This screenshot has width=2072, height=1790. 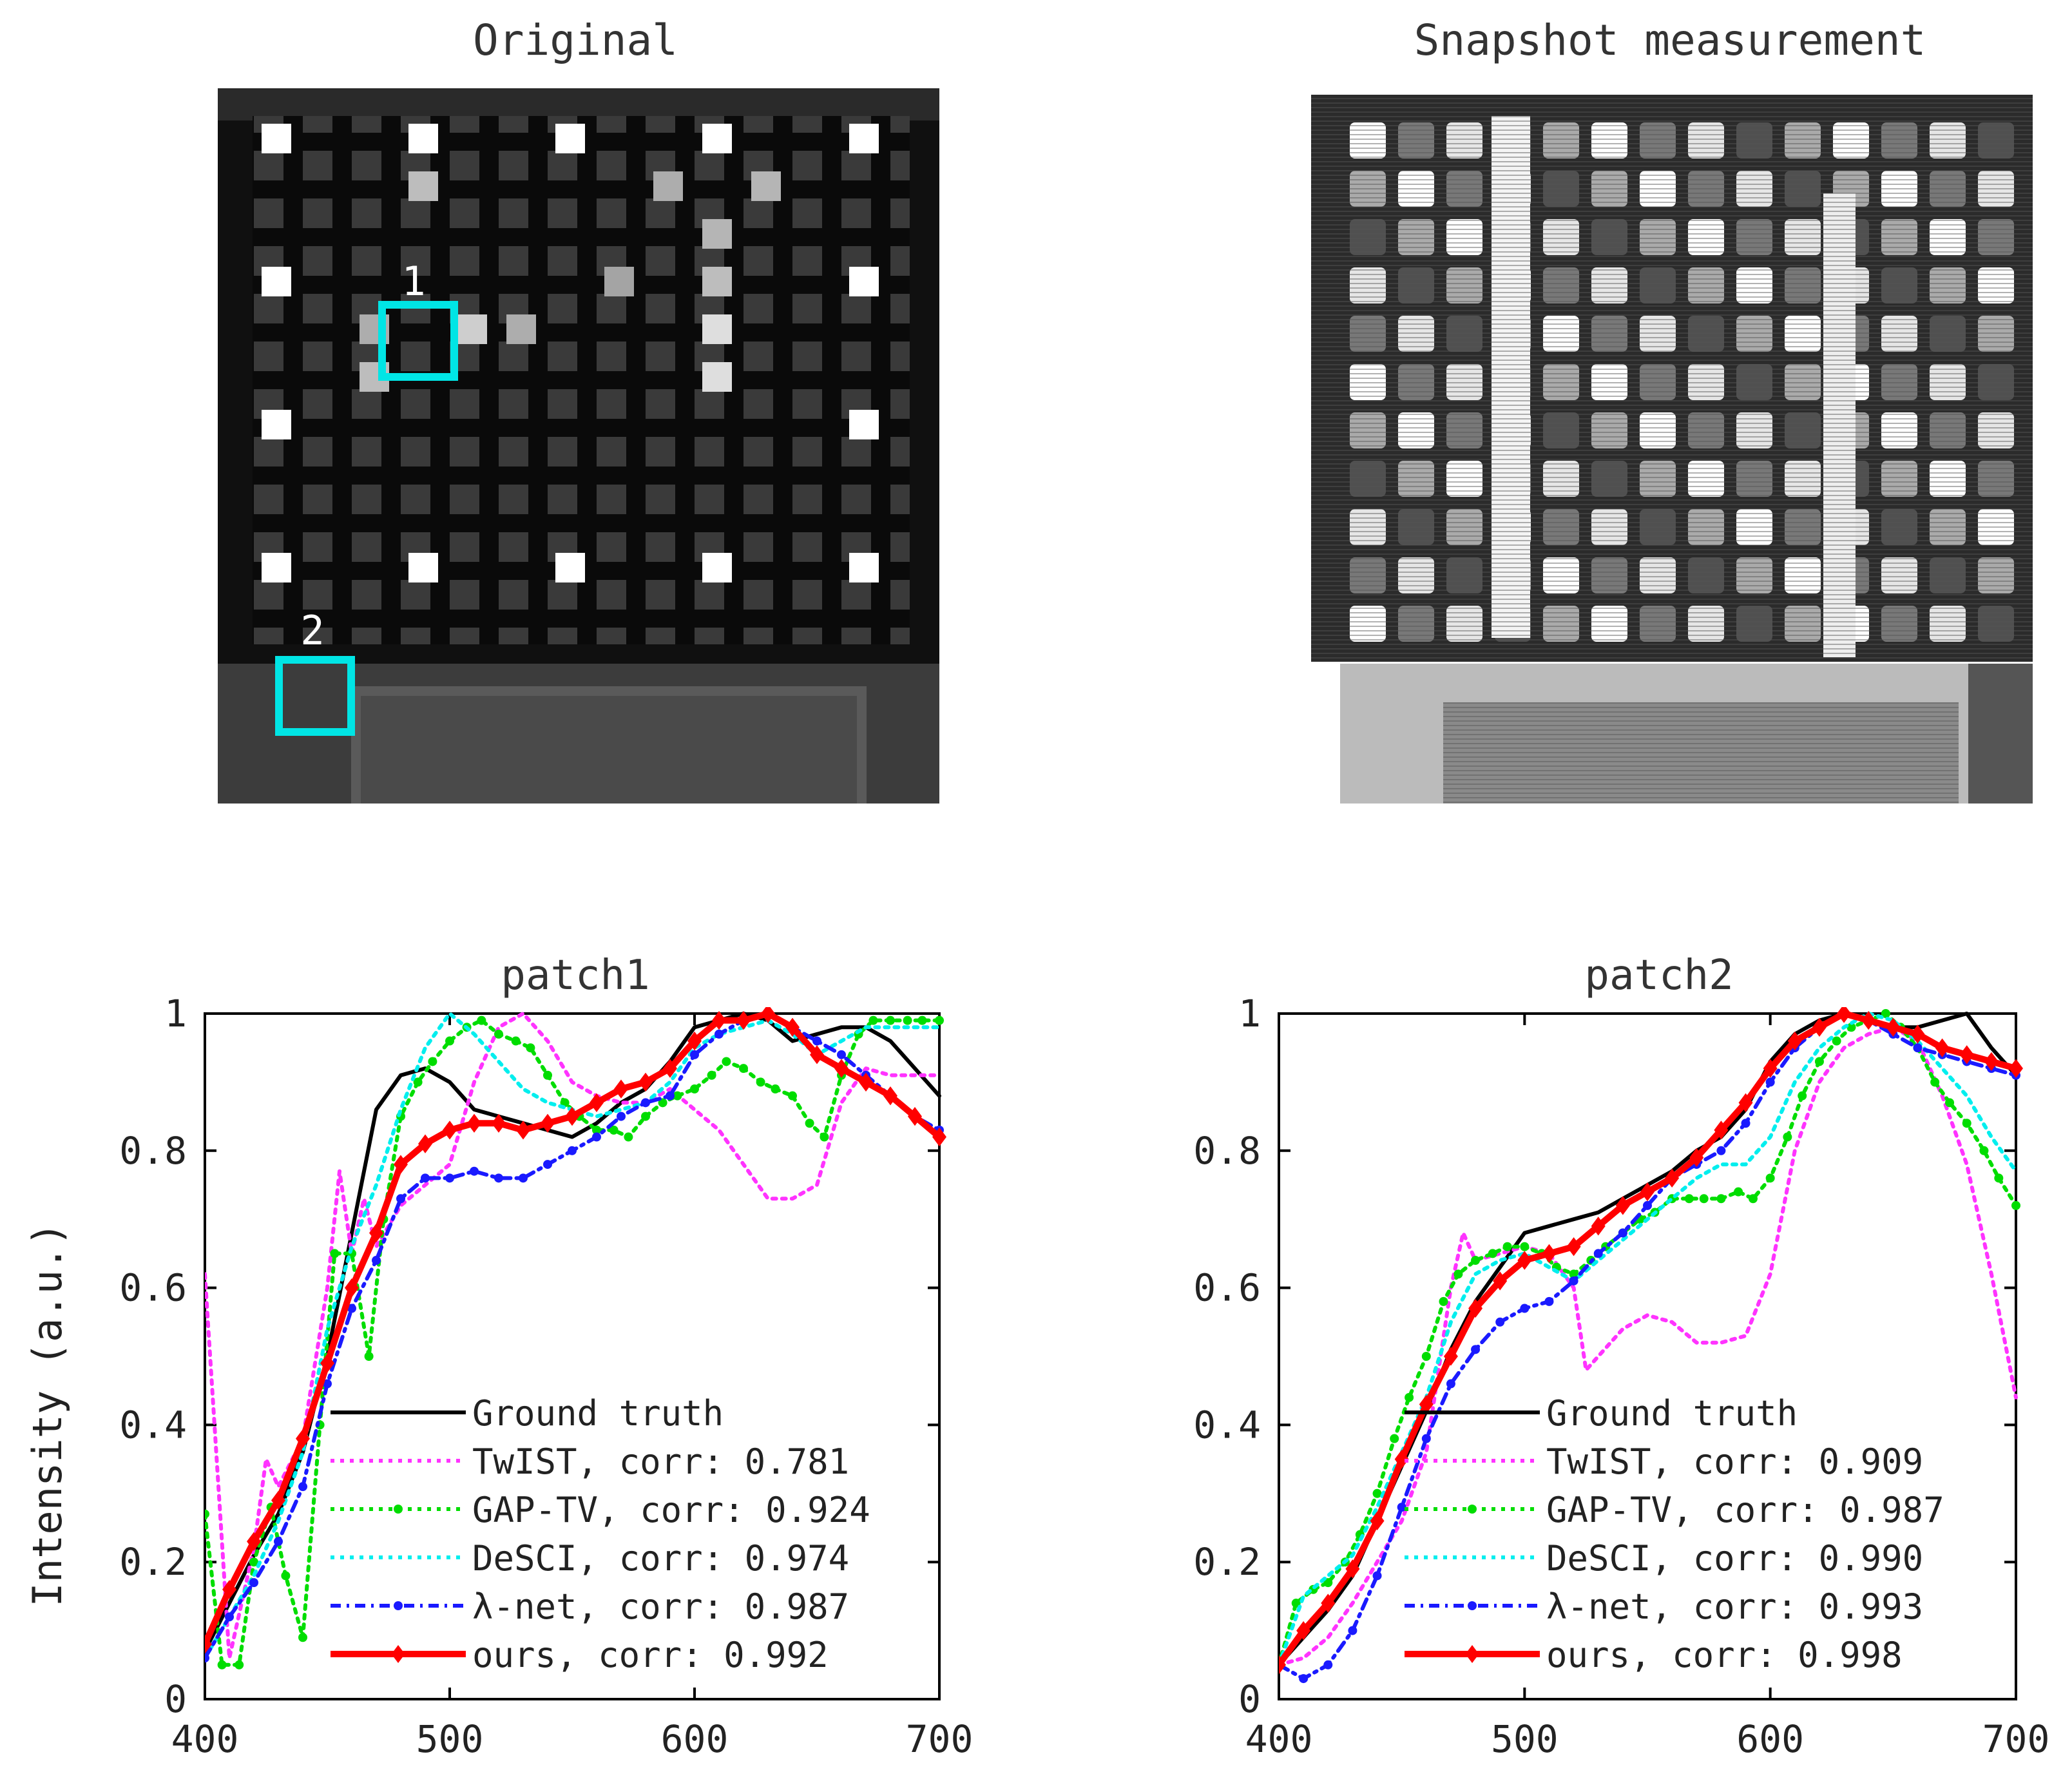 What do you see at coordinates (573, 1336) in the screenshot?
I see `series-twist` at bounding box center [573, 1336].